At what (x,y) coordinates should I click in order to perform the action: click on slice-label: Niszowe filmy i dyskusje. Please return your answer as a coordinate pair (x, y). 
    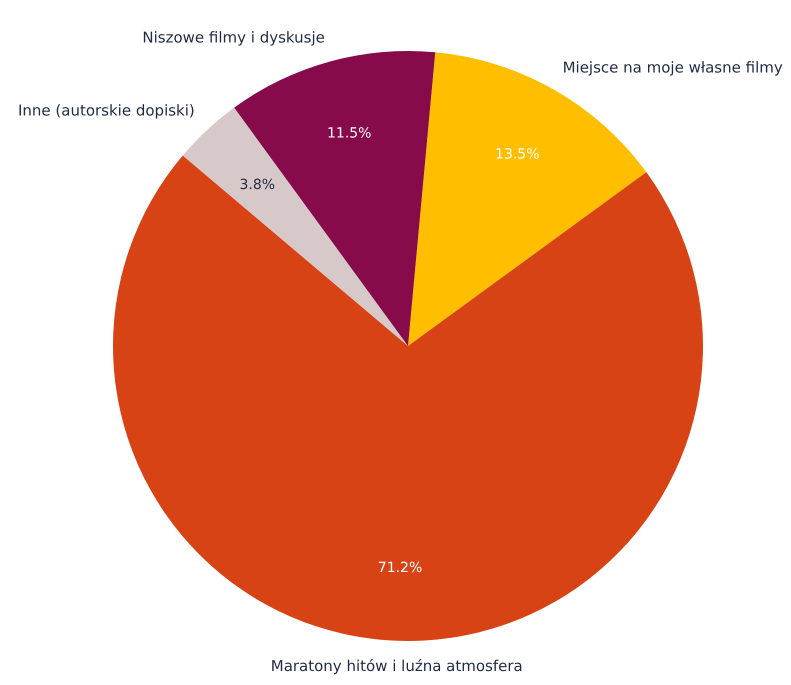
    Looking at the image, I should click on (233, 37).